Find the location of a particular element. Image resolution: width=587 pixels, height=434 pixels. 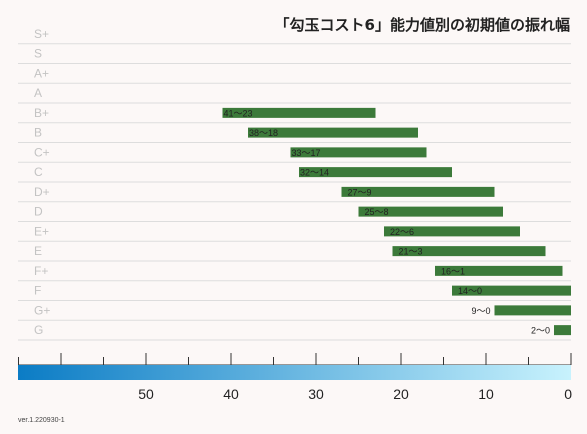

x-axis: 50 40 30 20 10 0 is located at coordinates (295, 377).